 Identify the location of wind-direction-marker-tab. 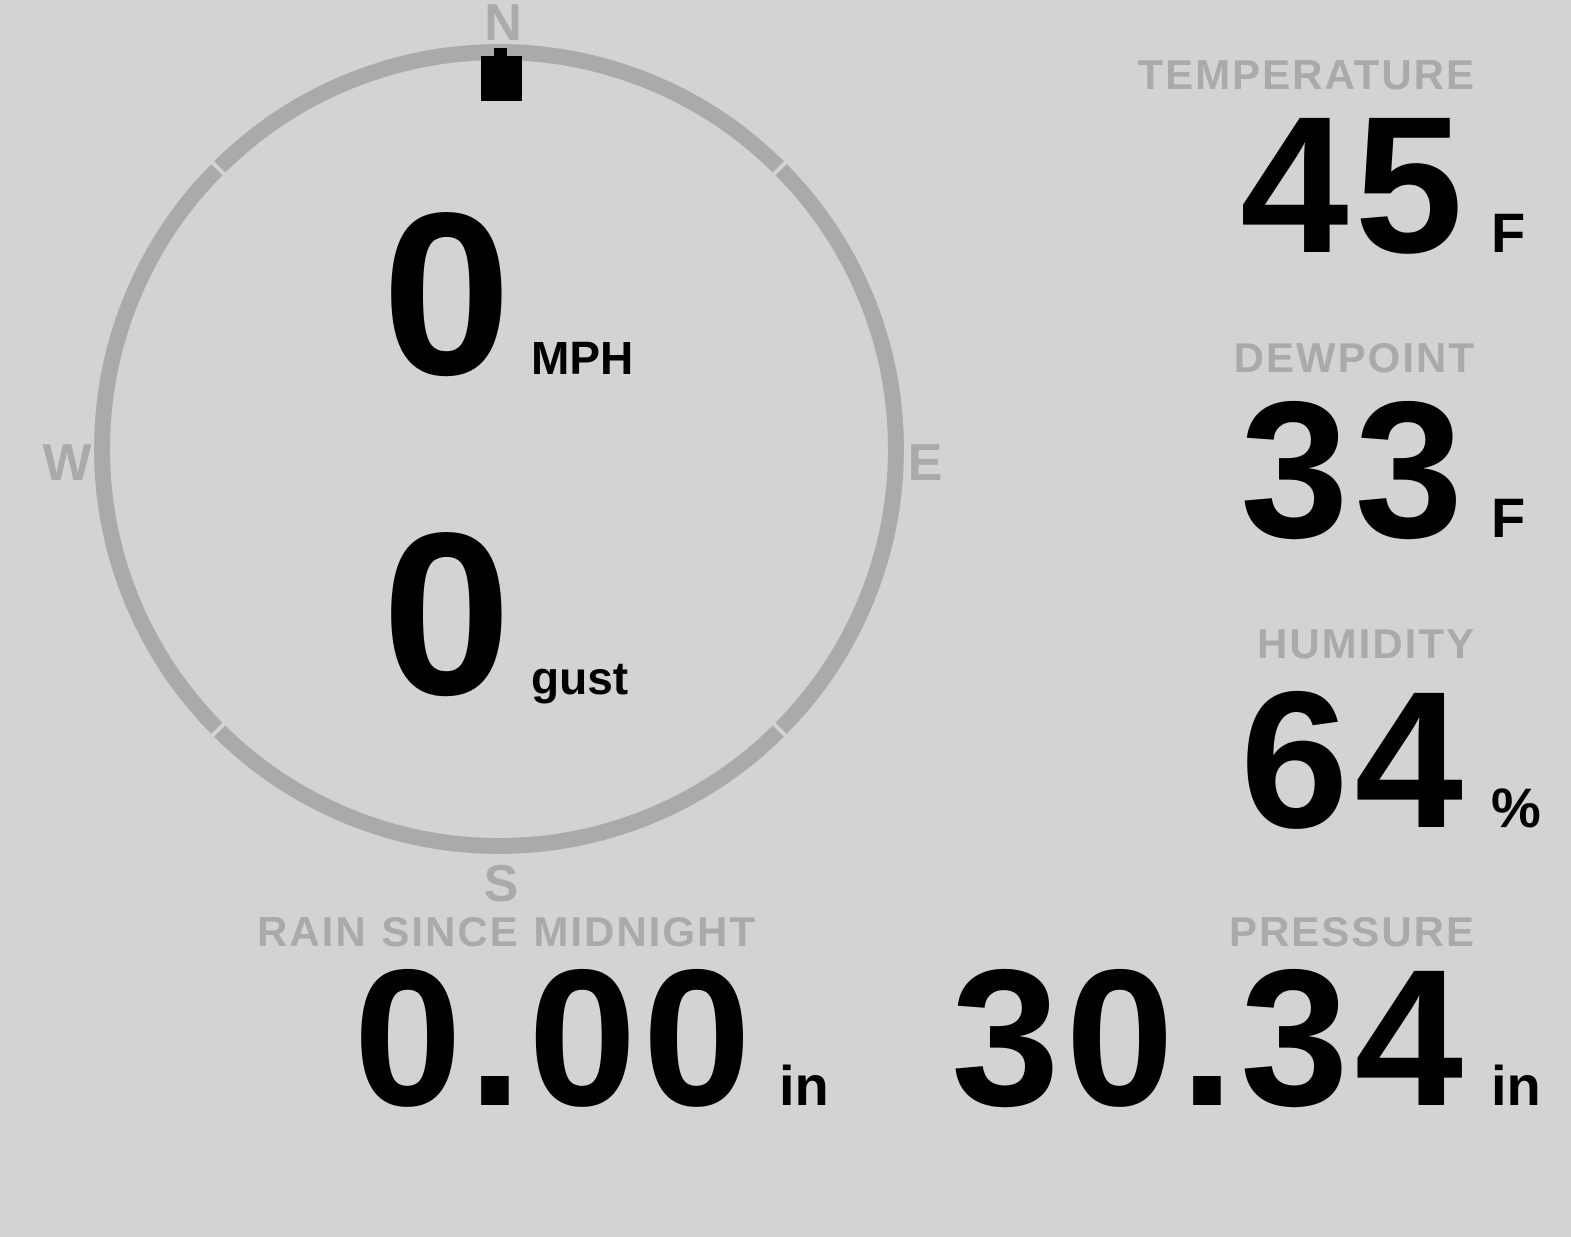
(500, 53).